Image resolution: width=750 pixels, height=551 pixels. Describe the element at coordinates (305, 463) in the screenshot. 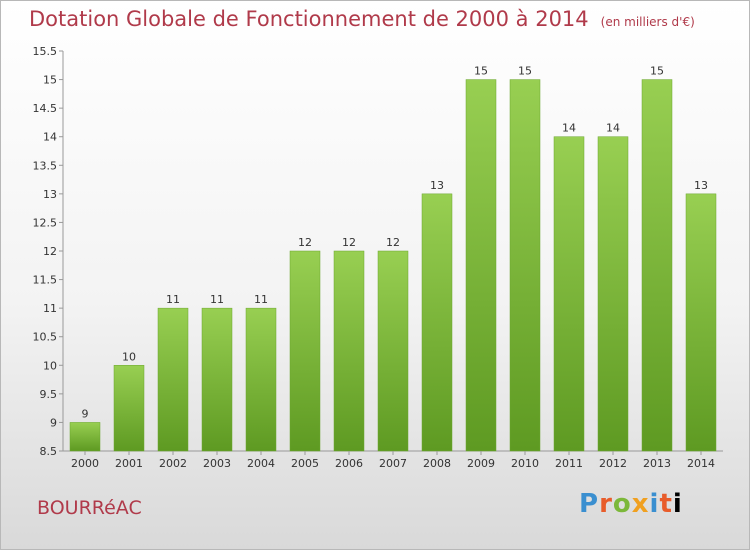

I see `x-tick-label: 2005` at that location.